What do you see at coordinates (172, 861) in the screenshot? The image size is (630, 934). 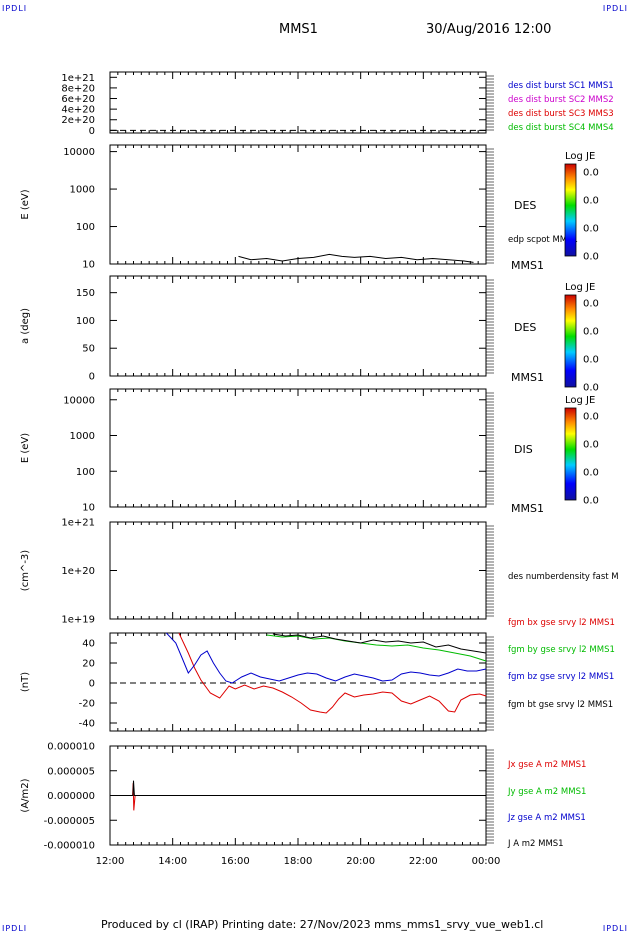 I see `time-tick-label: 14:00` at bounding box center [172, 861].